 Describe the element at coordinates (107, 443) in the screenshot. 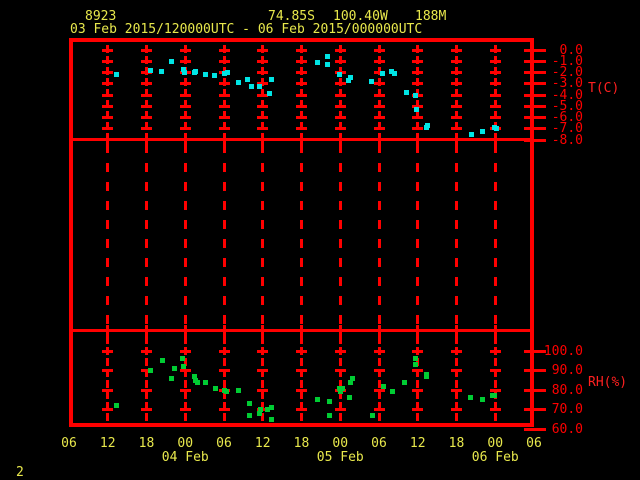

I see `x-axis-tick-label: 12` at that location.